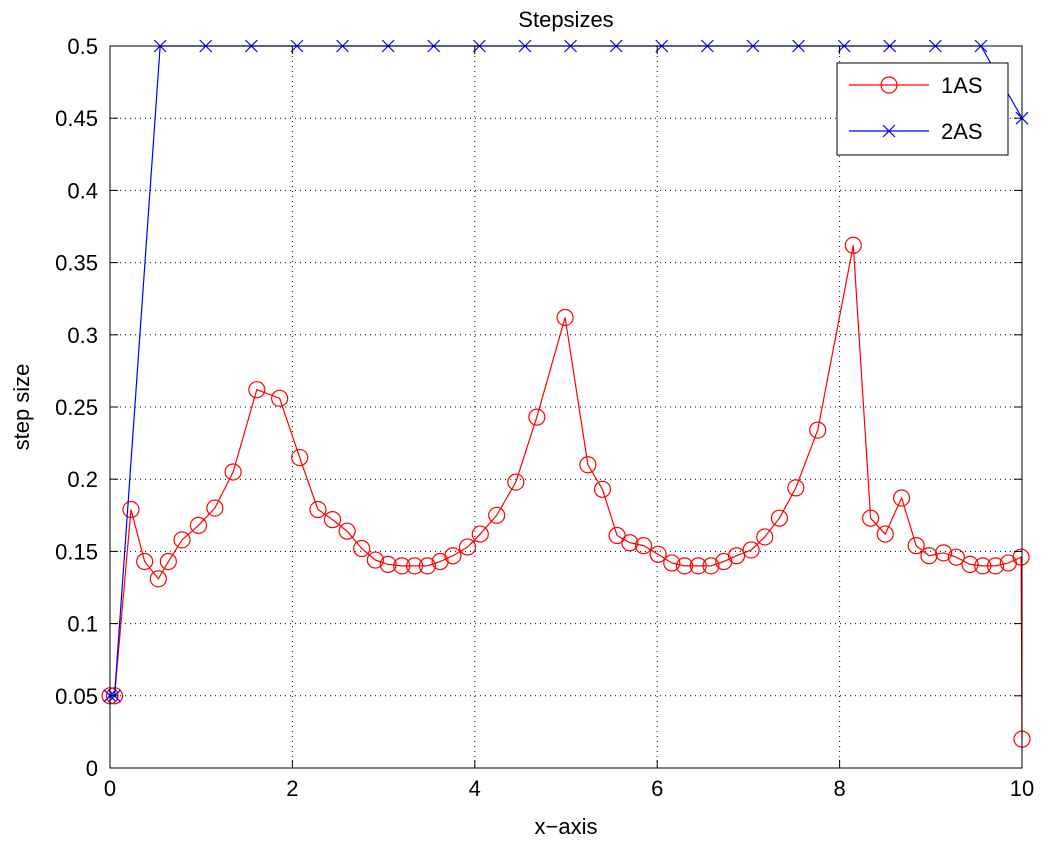 The height and width of the screenshot is (843, 1053). What do you see at coordinates (292, 788) in the screenshot?
I see `x-tick-label: 2` at bounding box center [292, 788].